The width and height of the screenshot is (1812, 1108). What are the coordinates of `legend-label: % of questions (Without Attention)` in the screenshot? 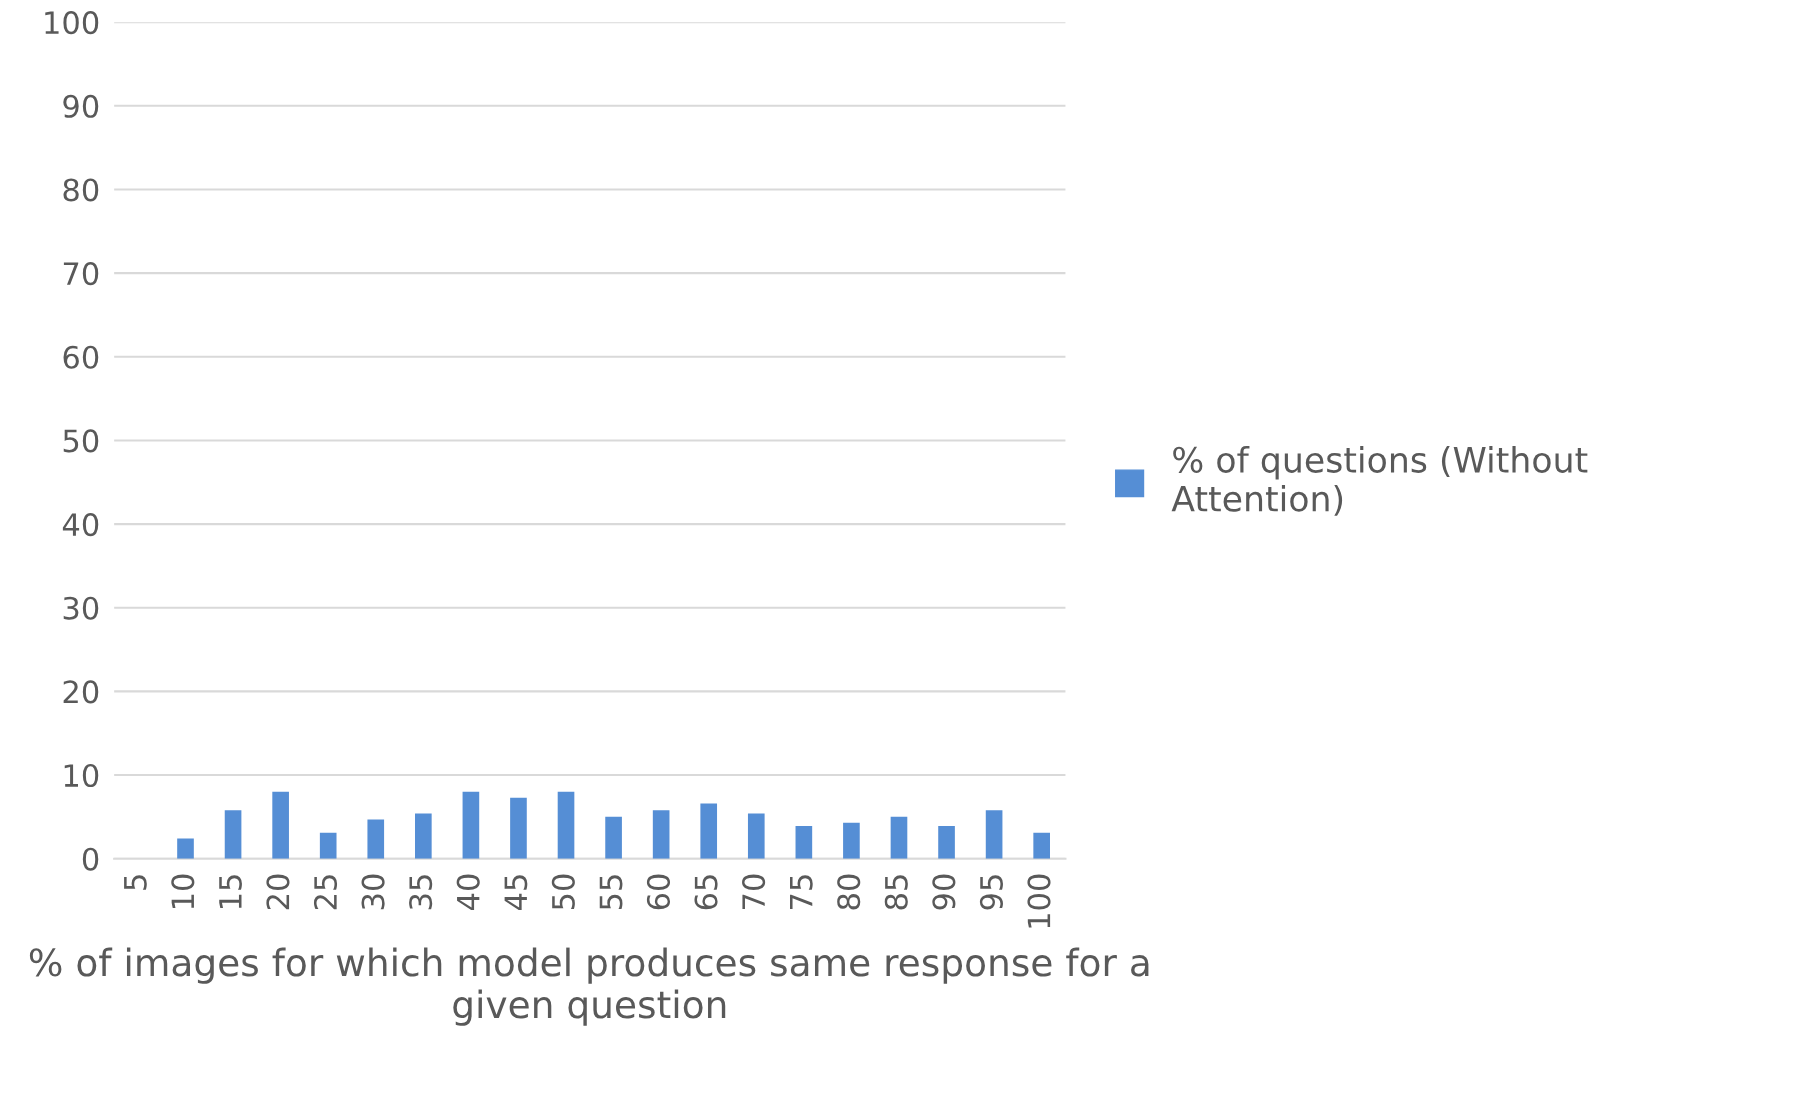 It's located at (1379, 481).